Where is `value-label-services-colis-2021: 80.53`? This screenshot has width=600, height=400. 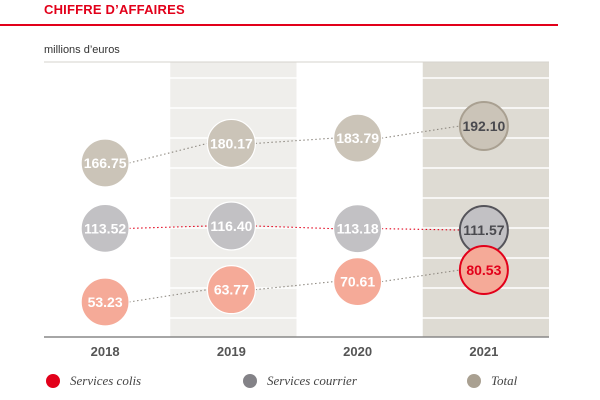
value-label-services-colis-2021: 80.53 is located at coordinates (483, 270).